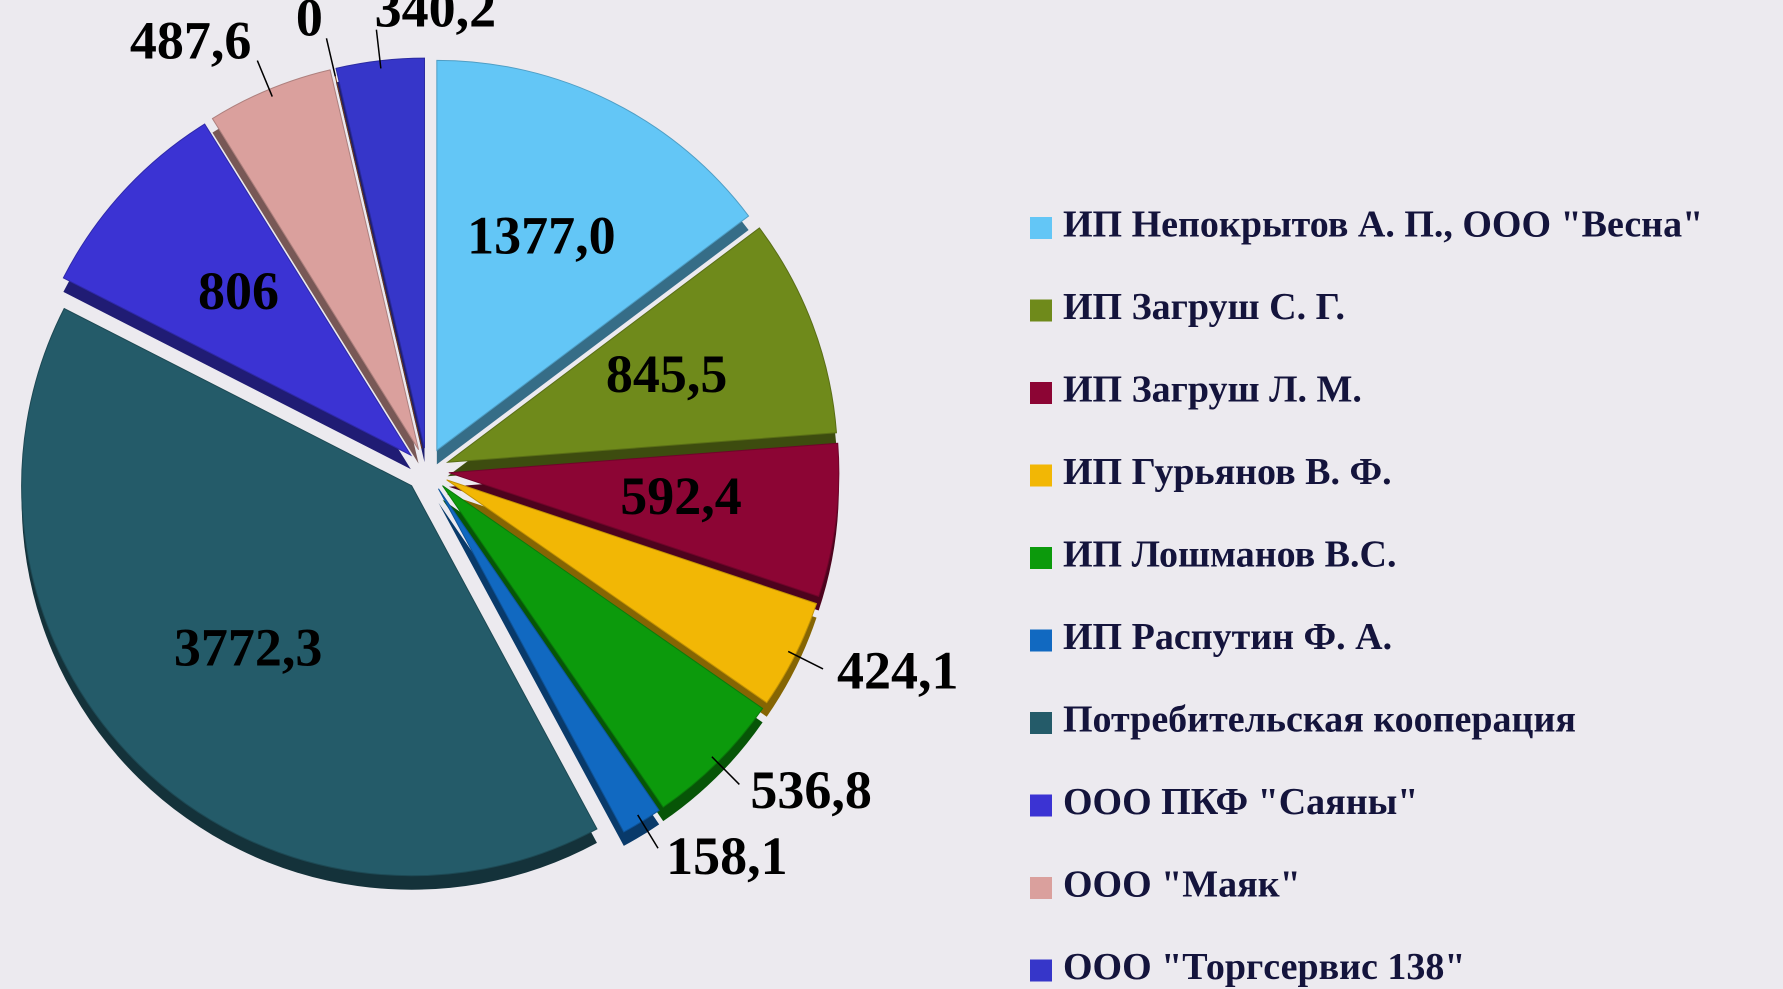 Image resolution: width=1783 pixels, height=989 pixels. Describe the element at coordinates (727, 856) in the screenshot. I see `data-label: 158,1` at that location.